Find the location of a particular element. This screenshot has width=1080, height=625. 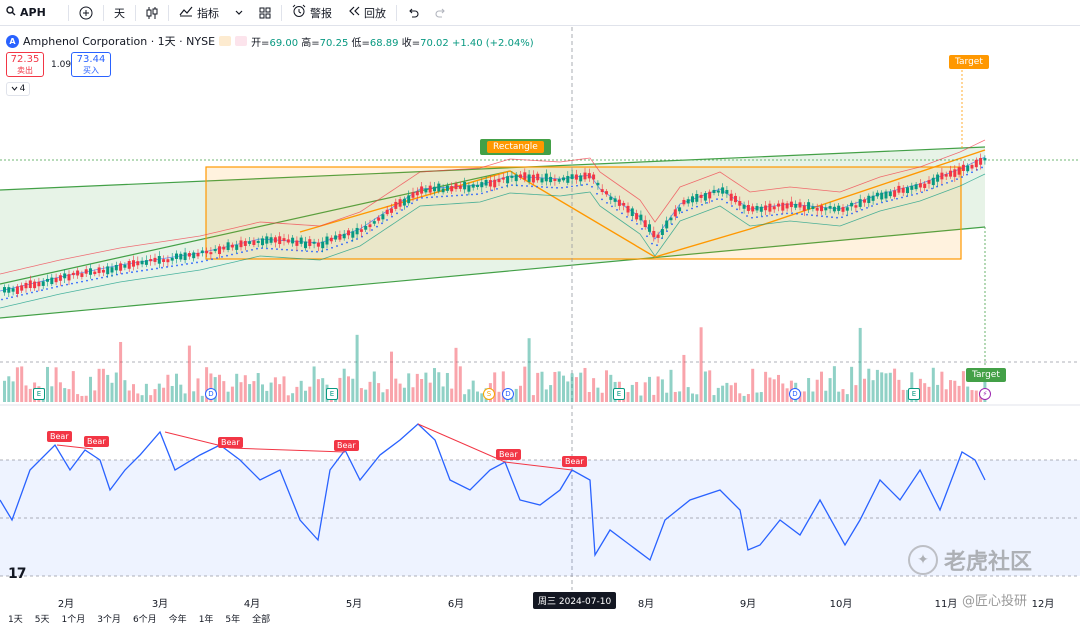

time-tick: 11月 is located at coordinates (946, 604).